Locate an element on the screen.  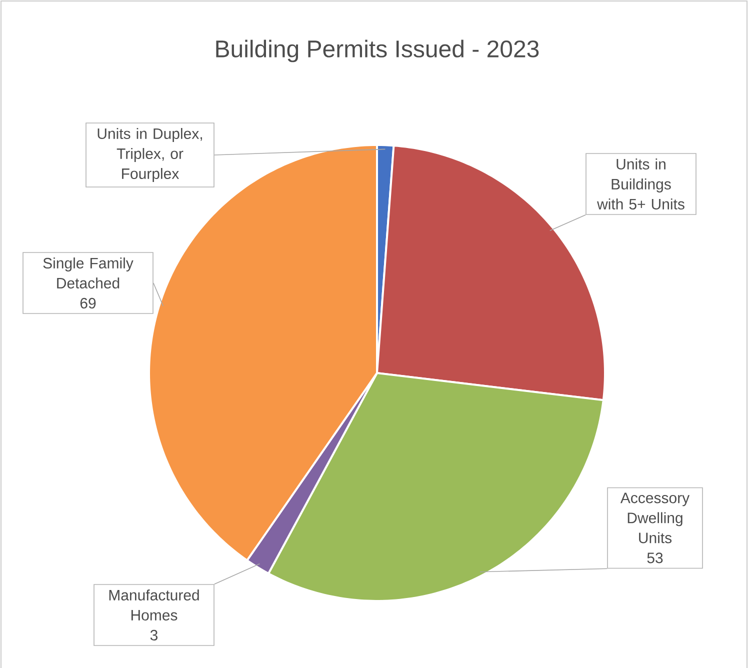
slice-label: Accessory Dwelling Units is located at coordinates (655, 517).